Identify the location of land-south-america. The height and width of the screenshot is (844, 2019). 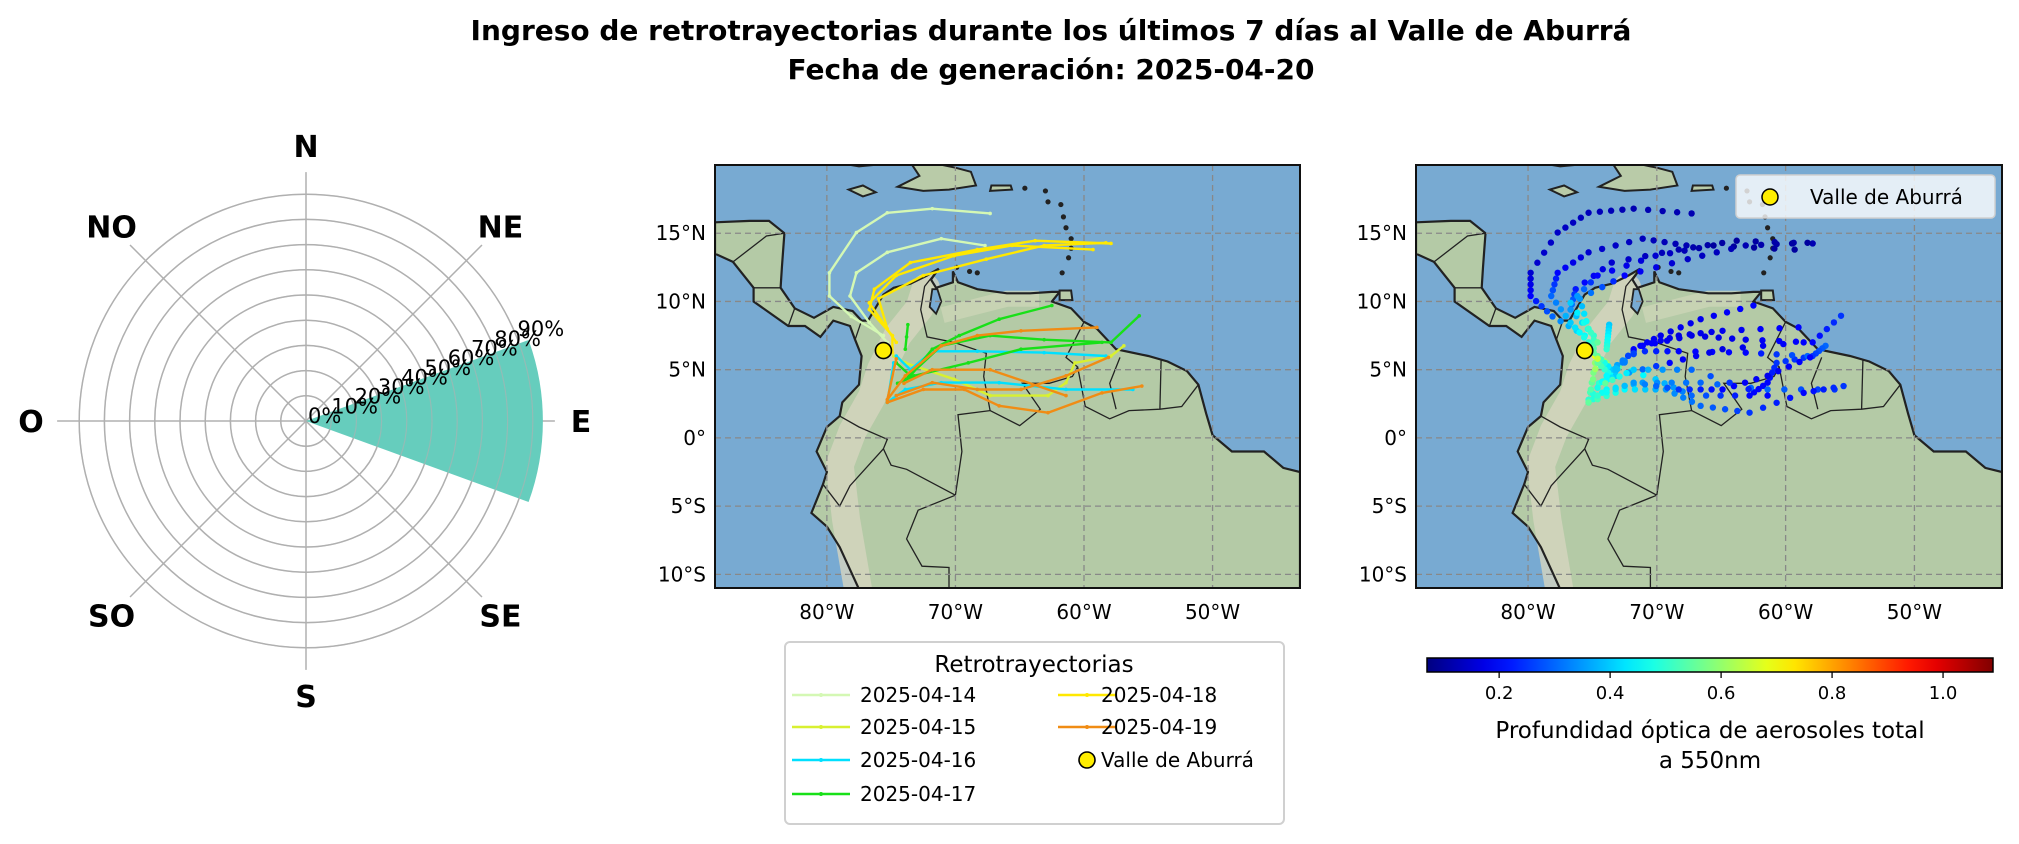
(1709, 404).